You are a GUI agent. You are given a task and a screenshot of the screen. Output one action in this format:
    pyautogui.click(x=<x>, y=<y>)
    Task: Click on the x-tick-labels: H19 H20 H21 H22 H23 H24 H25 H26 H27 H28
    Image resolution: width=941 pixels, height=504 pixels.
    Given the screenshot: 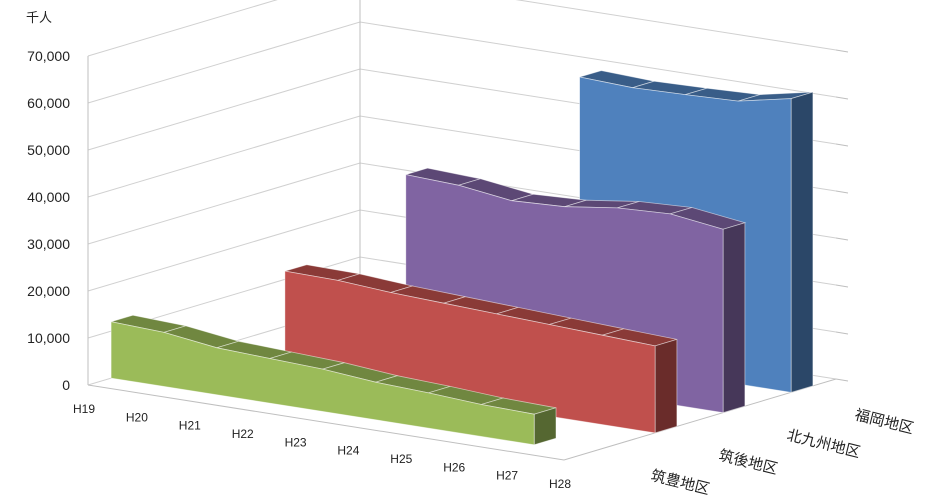 What is the action you would take?
    pyautogui.click(x=322, y=446)
    